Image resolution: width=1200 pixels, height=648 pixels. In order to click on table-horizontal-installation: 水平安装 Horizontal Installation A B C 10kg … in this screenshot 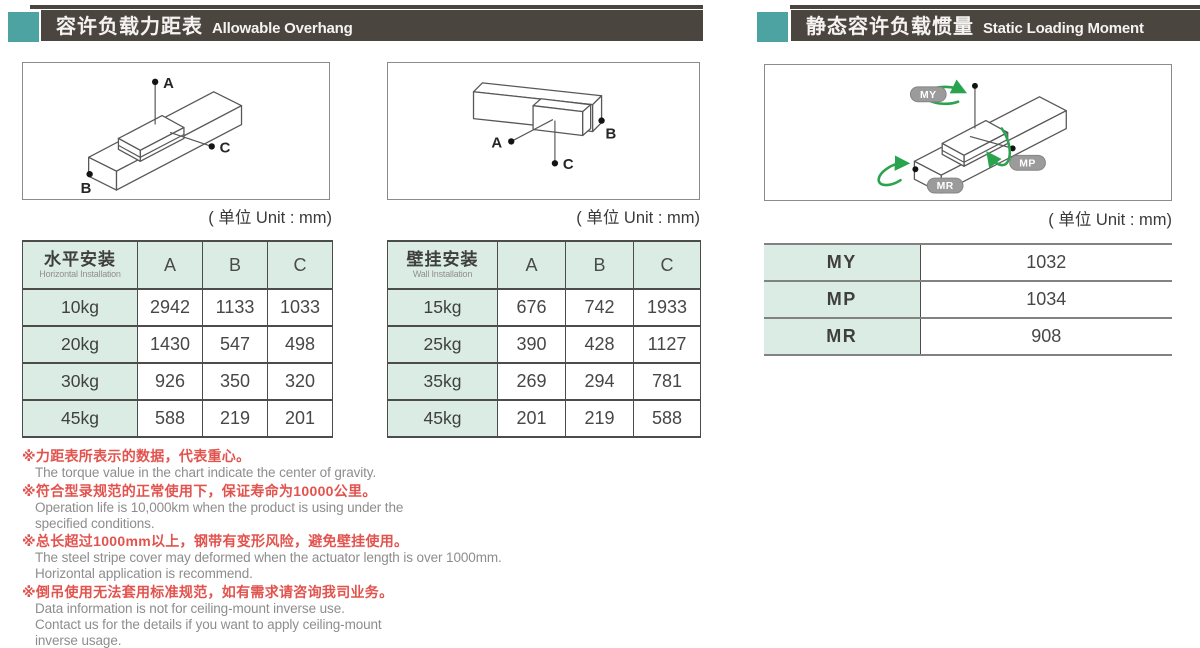, I will do `click(177, 339)`.